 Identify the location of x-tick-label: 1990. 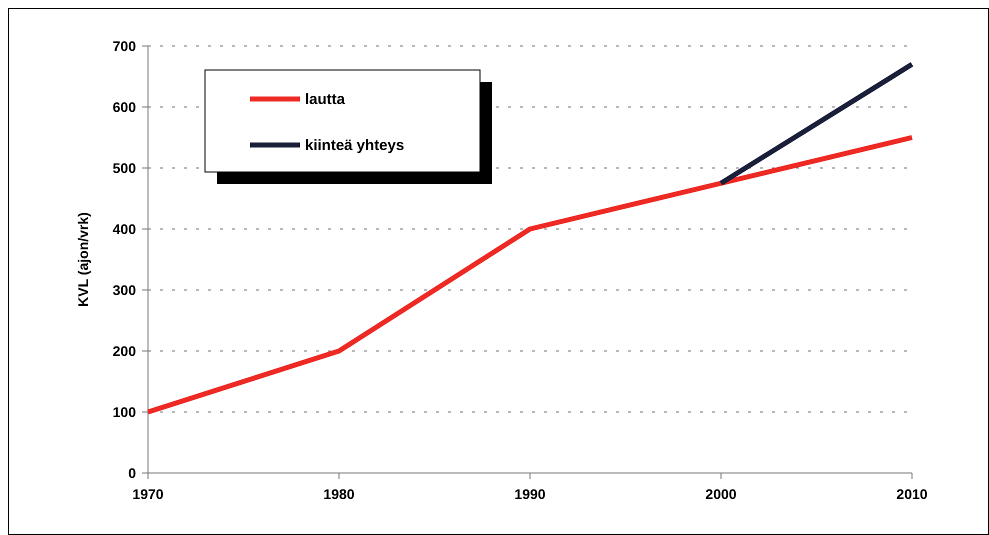
(530, 494).